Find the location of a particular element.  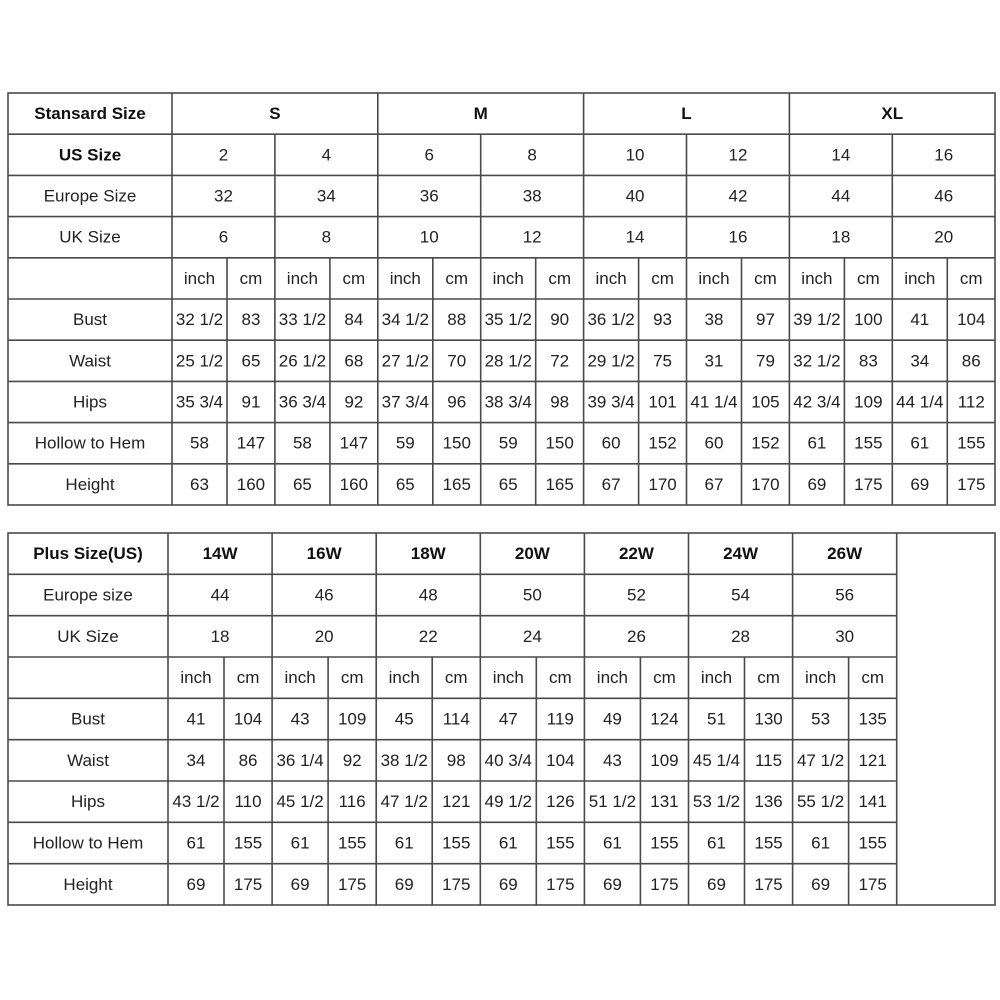

cell: 20W is located at coordinates (533, 553).